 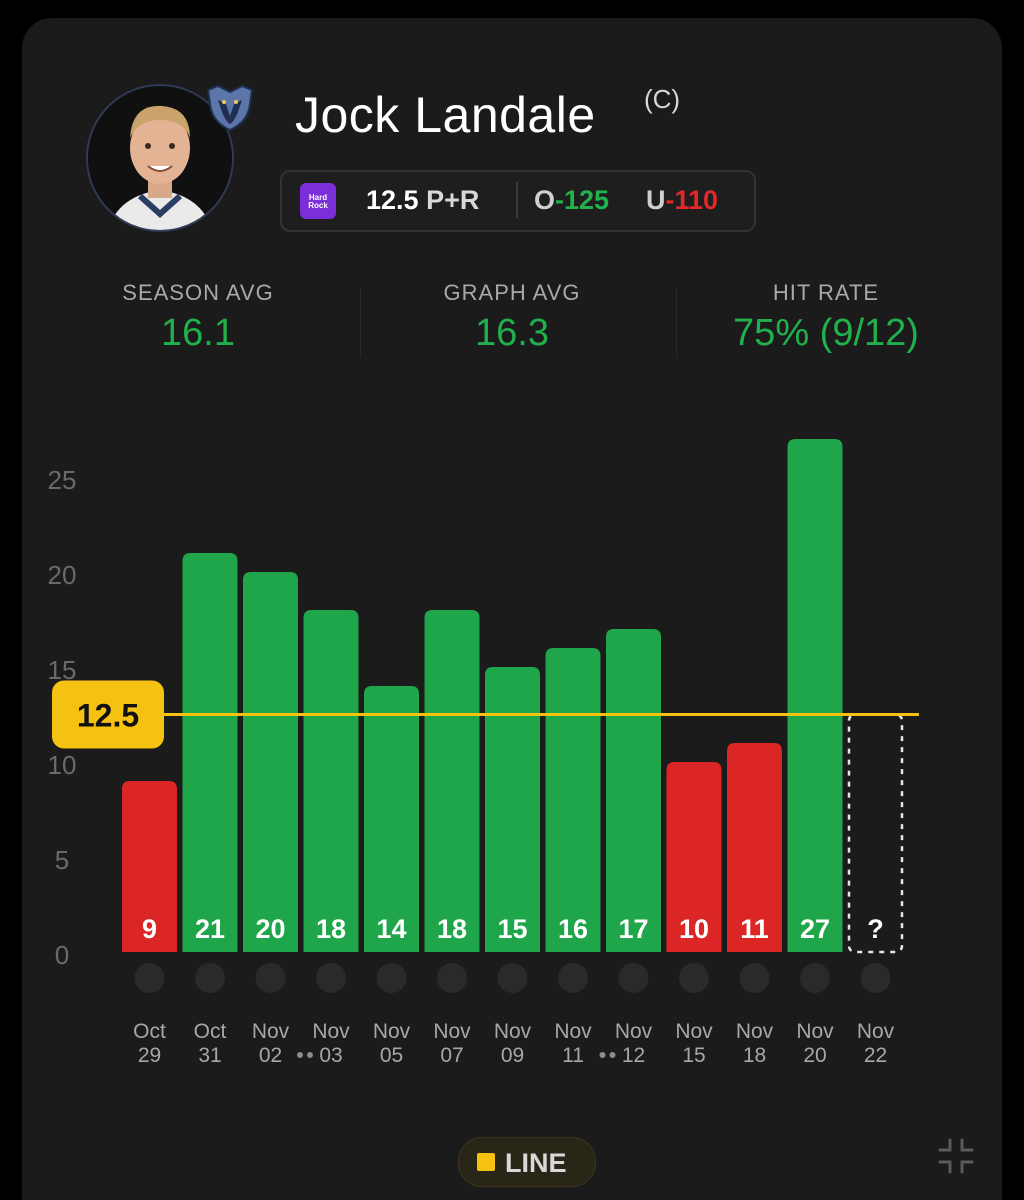 I want to click on graph-avg-stat: GRAPH AVG 16.3, so click(x=512, y=317).